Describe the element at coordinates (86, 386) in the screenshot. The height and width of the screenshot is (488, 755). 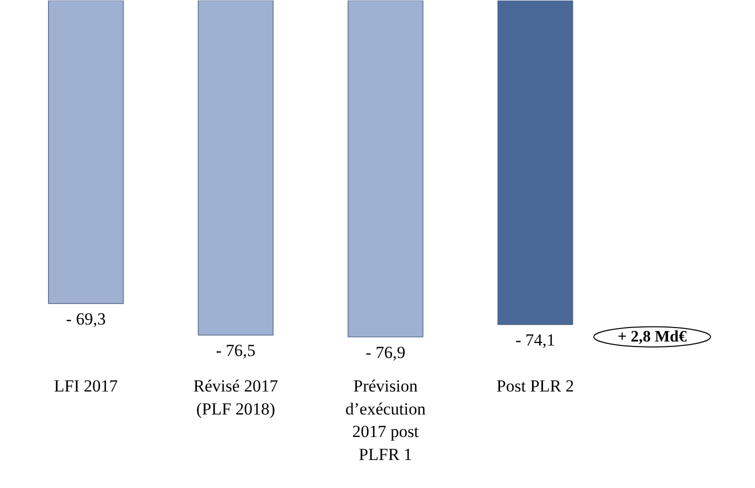
I see `x-tick-label: LFI 2017` at that location.